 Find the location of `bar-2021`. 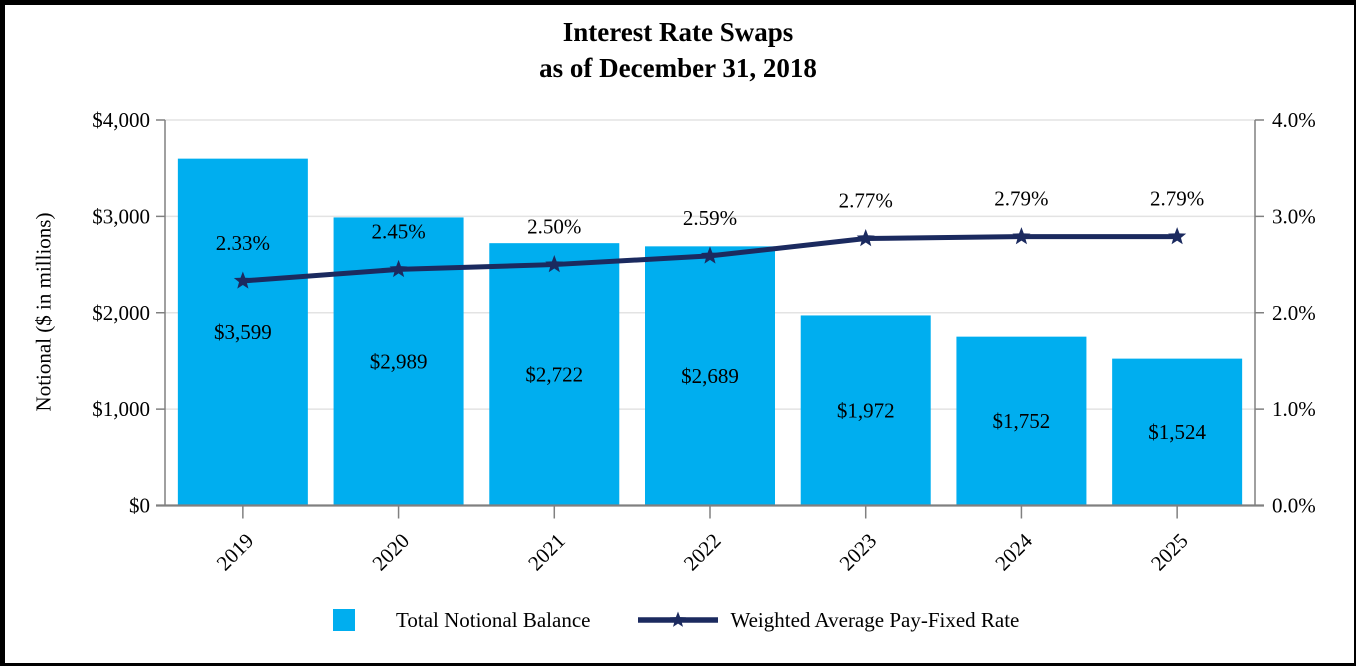

bar-2021 is located at coordinates (554, 374).